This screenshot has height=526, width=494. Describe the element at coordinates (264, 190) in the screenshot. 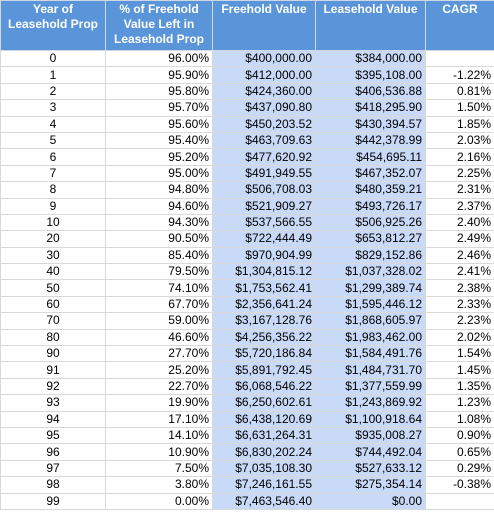

I see `cell: $506,708.03` at that location.